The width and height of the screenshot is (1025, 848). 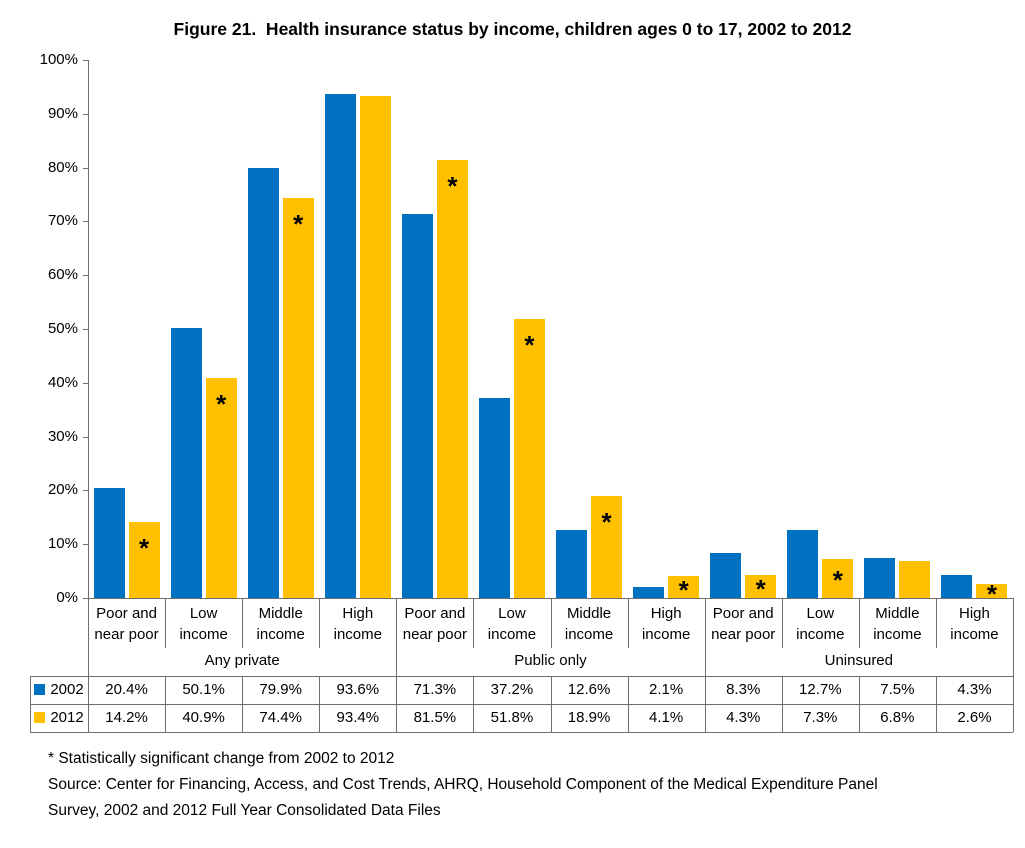 I want to click on y-axis-tick-label: 90%, so click(x=62, y=113).